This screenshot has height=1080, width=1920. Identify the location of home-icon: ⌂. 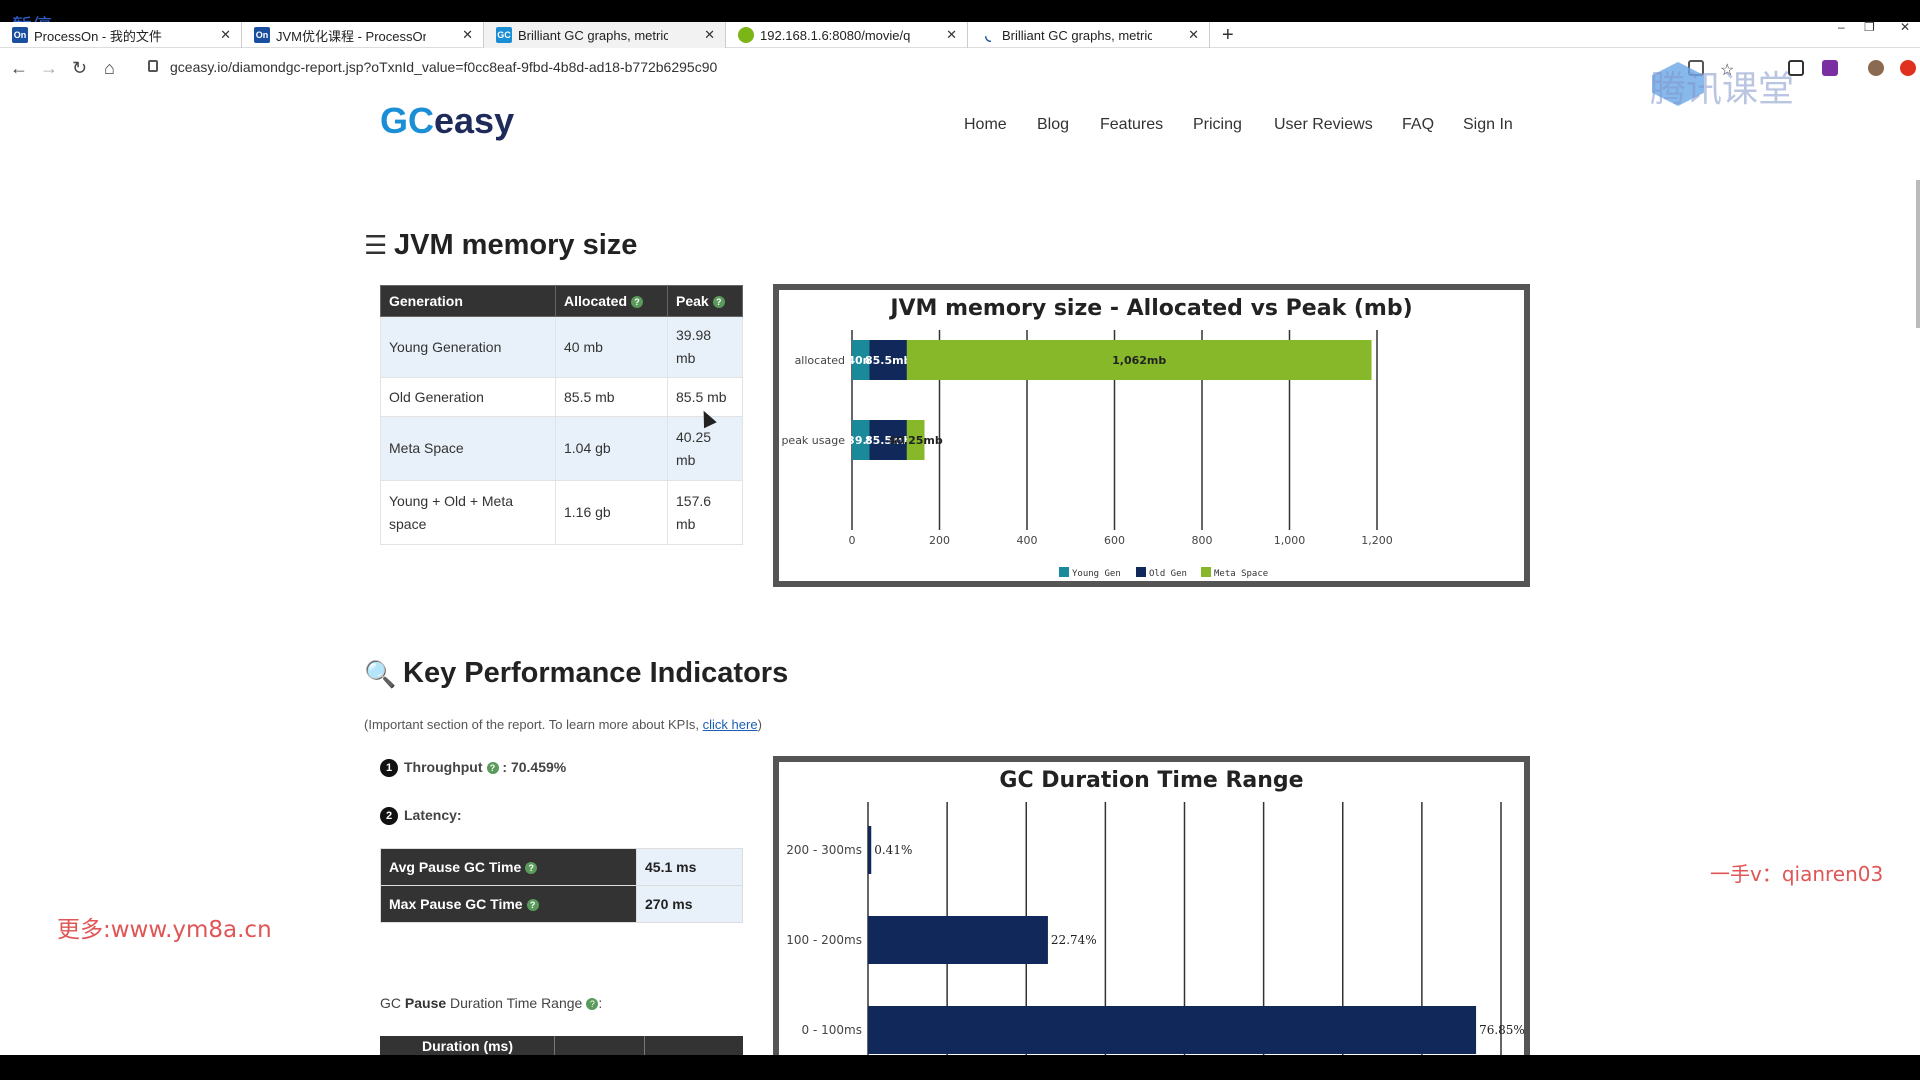
(109, 68).